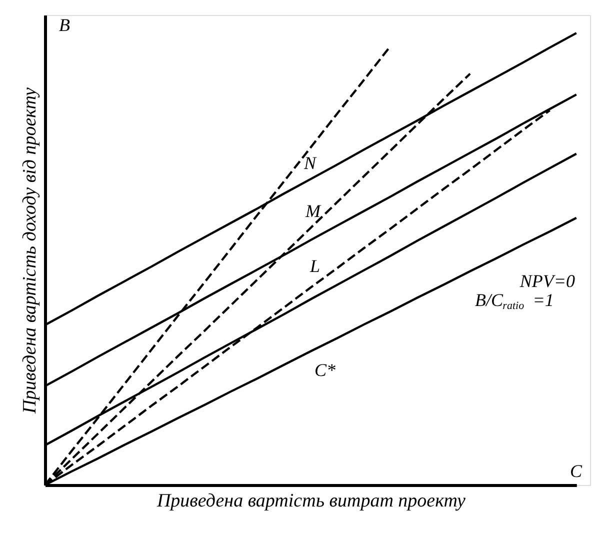  Describe the element at coordinates (576, 471) in the screenshot. I see `annotation: C` at that location.